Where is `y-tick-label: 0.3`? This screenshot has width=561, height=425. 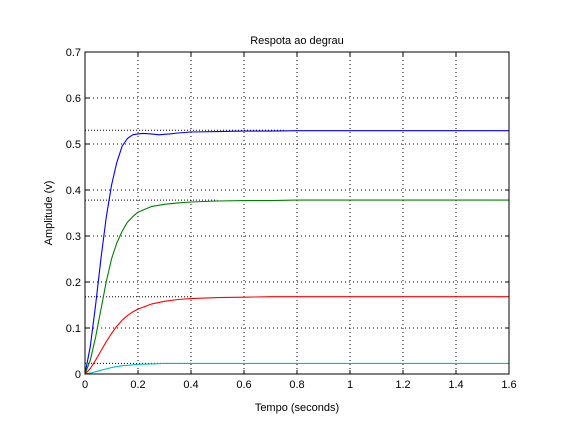 y-tick-label: 0.3 is located at coordinates (73, 237).